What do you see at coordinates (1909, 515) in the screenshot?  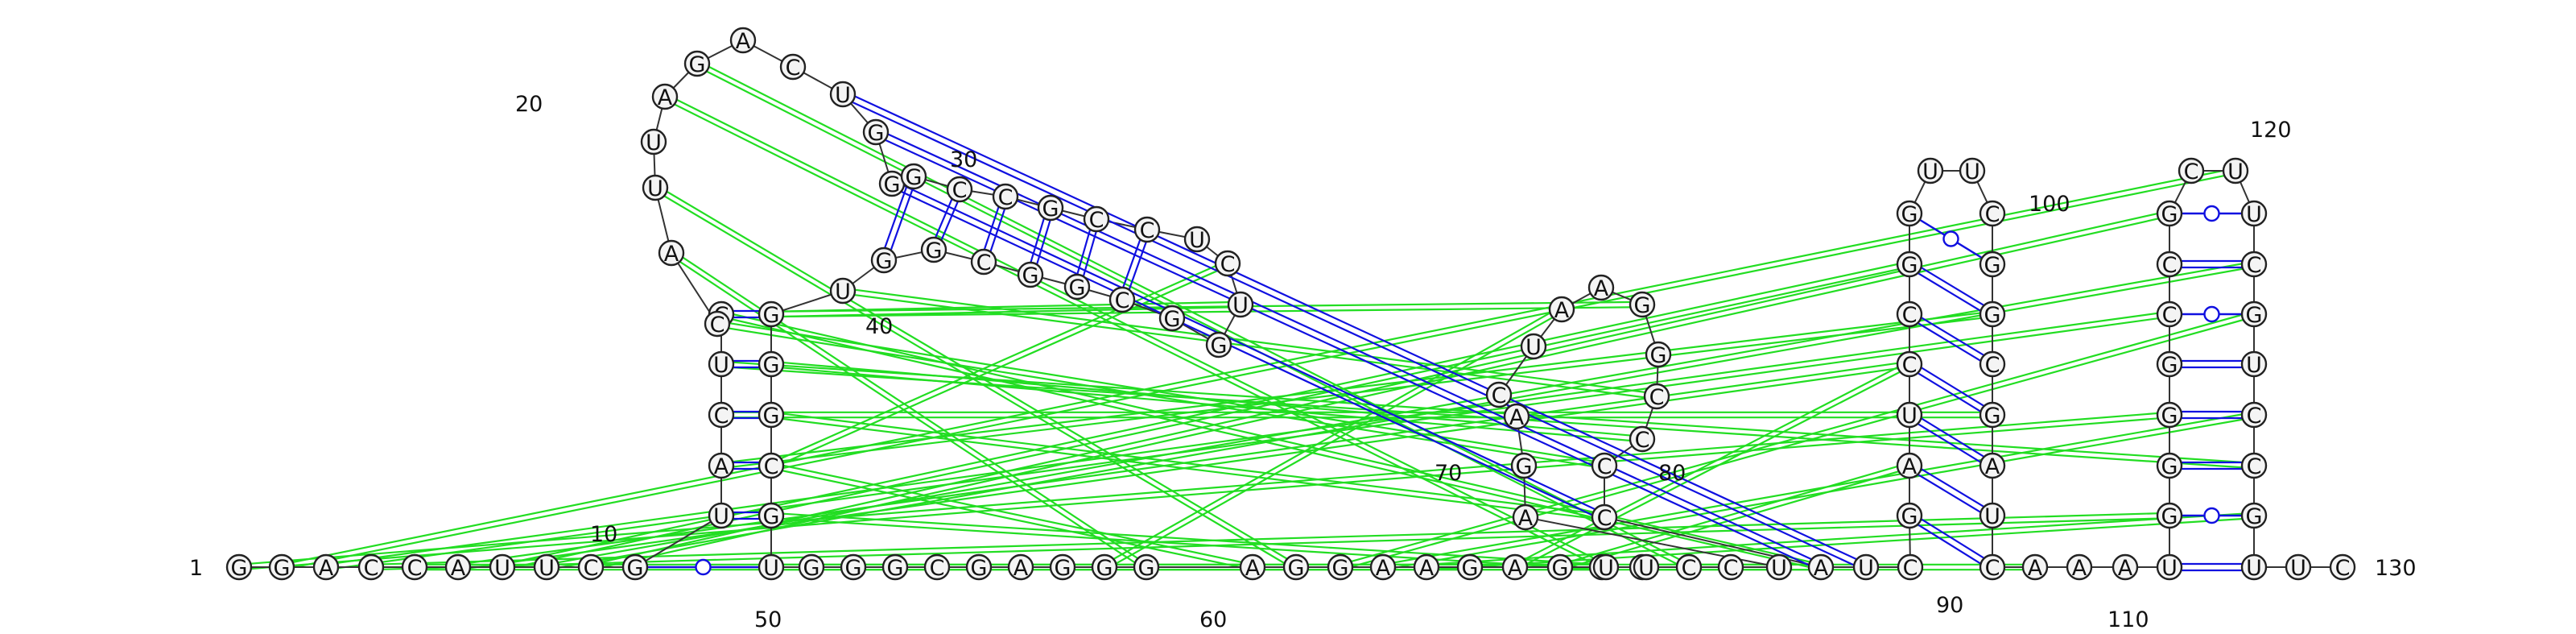 I see `nucleotide-91: G` at bounding box center [1909, 515].